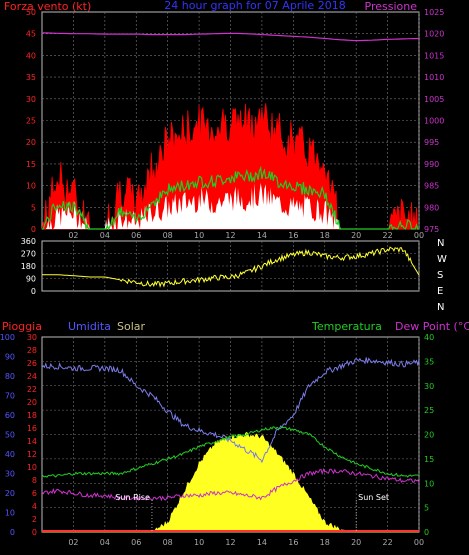 This screenshot has height=555, width=469. I want to click on temp-x-tick-label: 16, so click(293, 542).